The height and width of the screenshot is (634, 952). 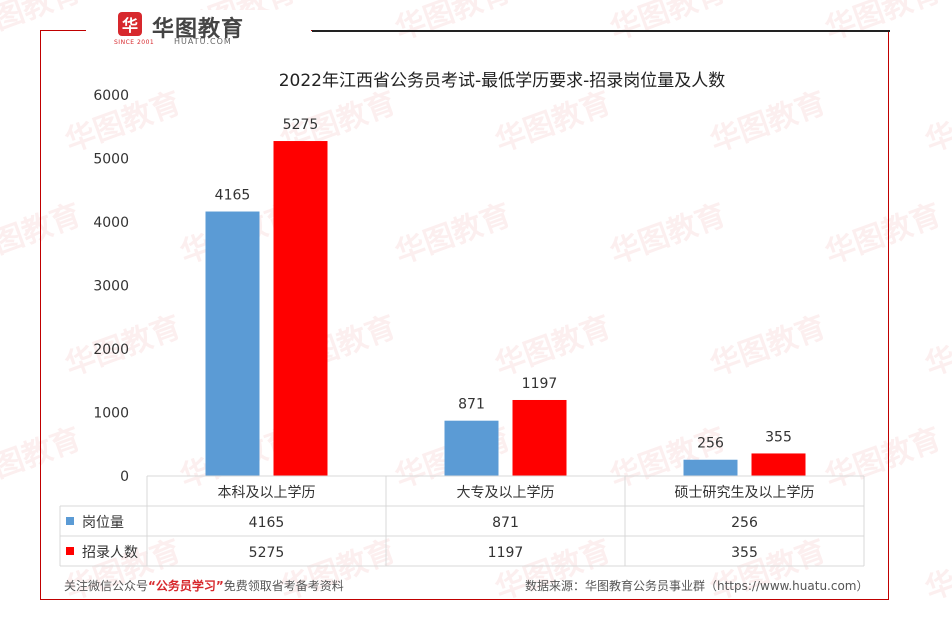 What do you see at coordinates (110, 553) in the screenshot?
I see `legend-label: 招录人数` at bounding box center [110, 553].